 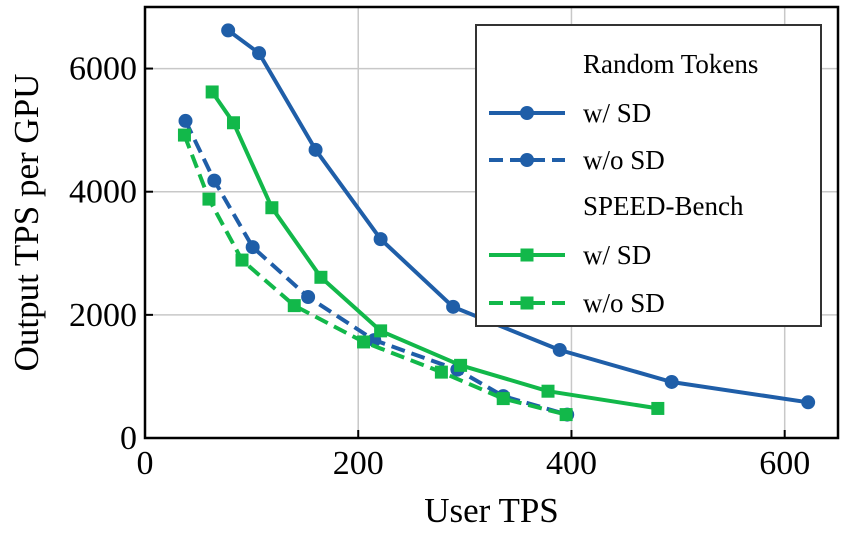 I want to click on x-tick-label: 0, so click(x=145, y=463).